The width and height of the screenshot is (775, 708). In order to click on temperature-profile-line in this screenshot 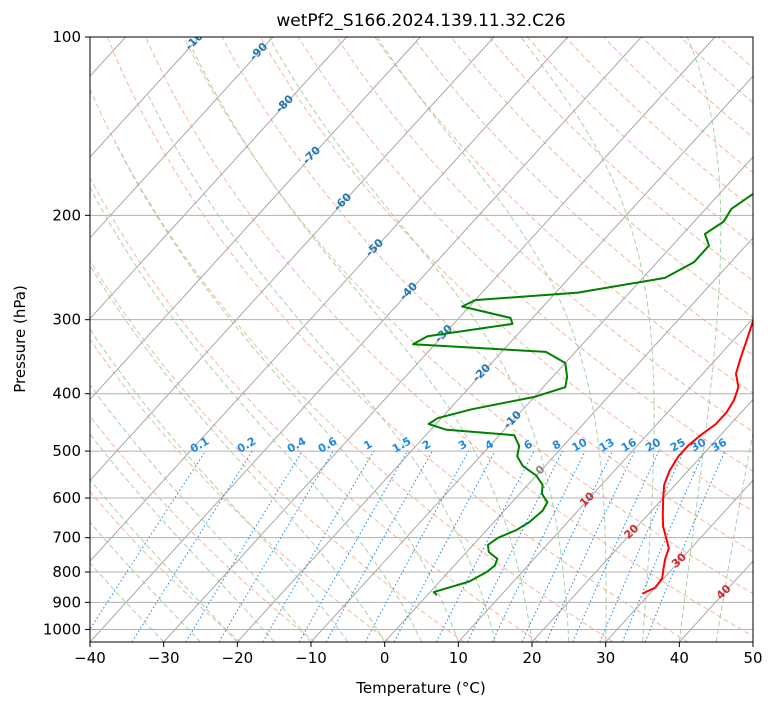, I will do `click(697, 456)`.